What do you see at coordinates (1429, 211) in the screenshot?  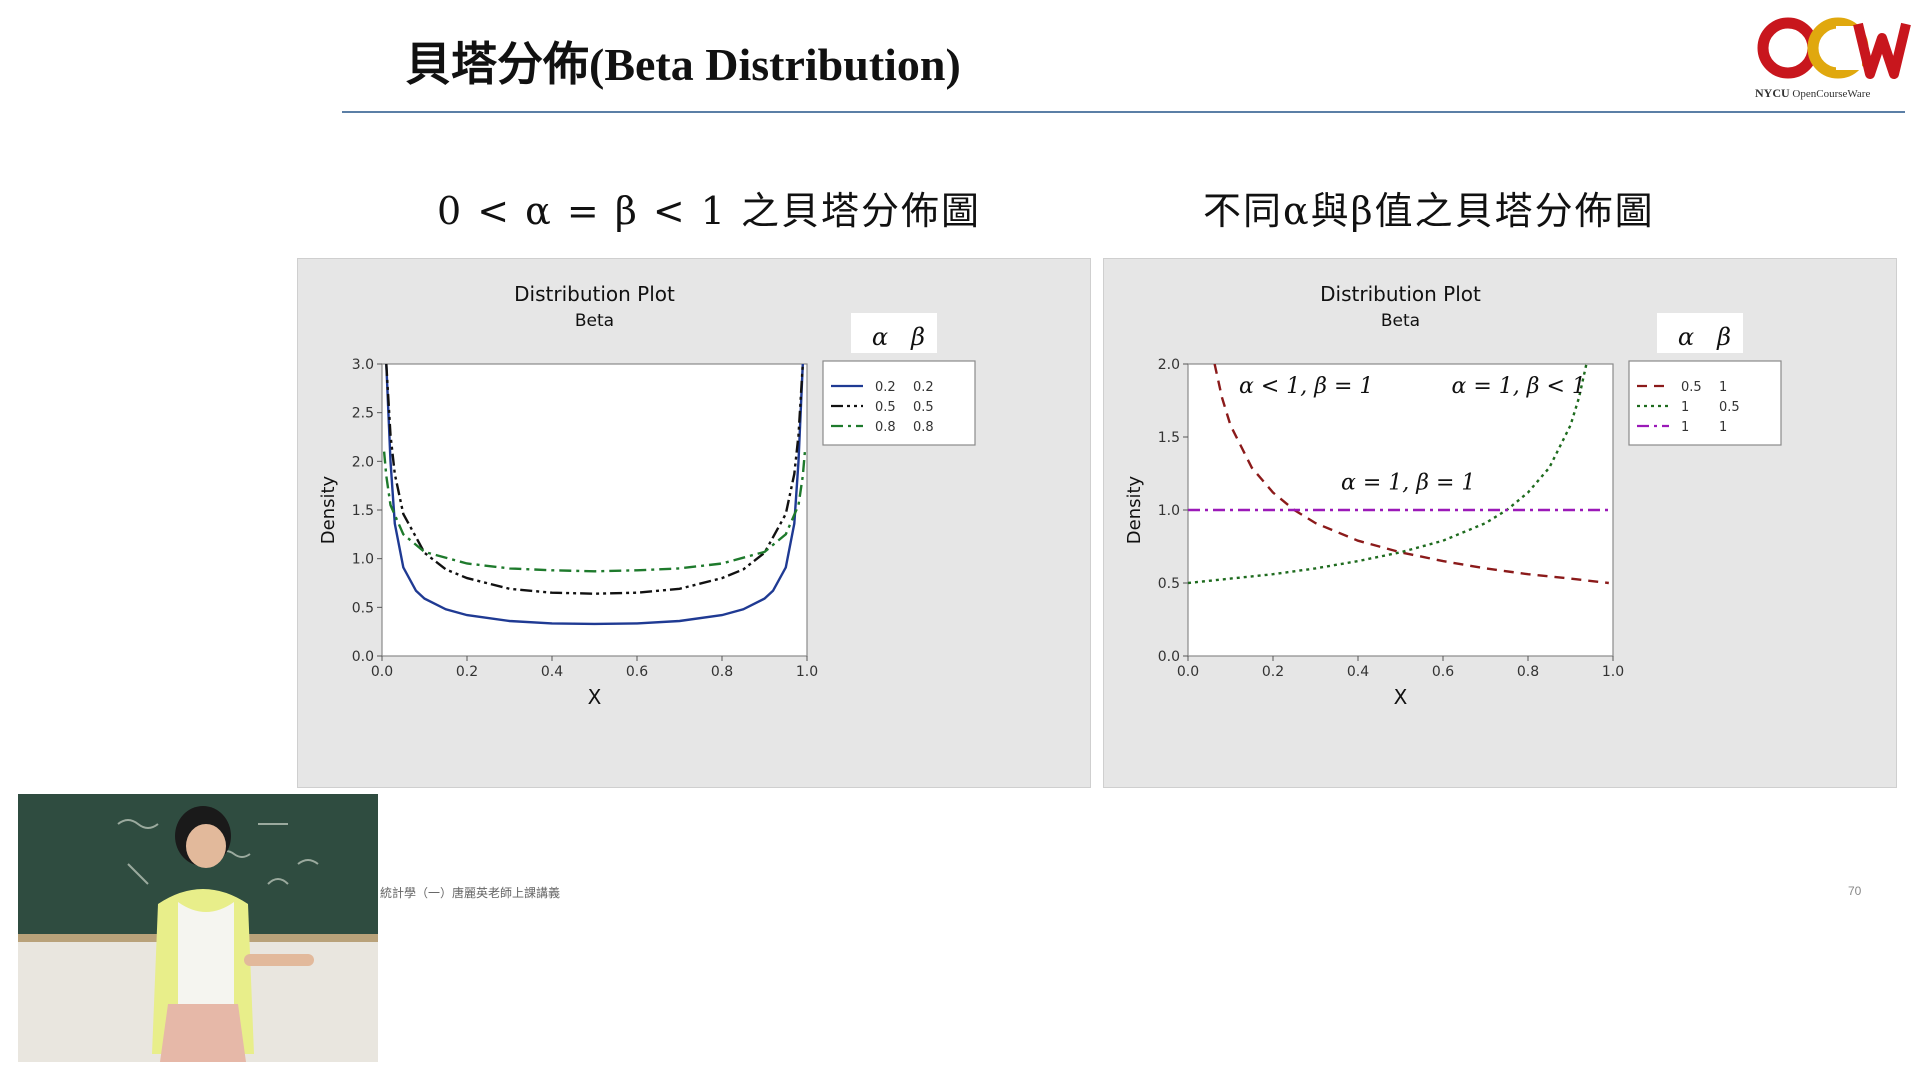 I see `subtitle-right: 不同α與β值之貝塔分佈圖` at bounding box center [1429, 211].